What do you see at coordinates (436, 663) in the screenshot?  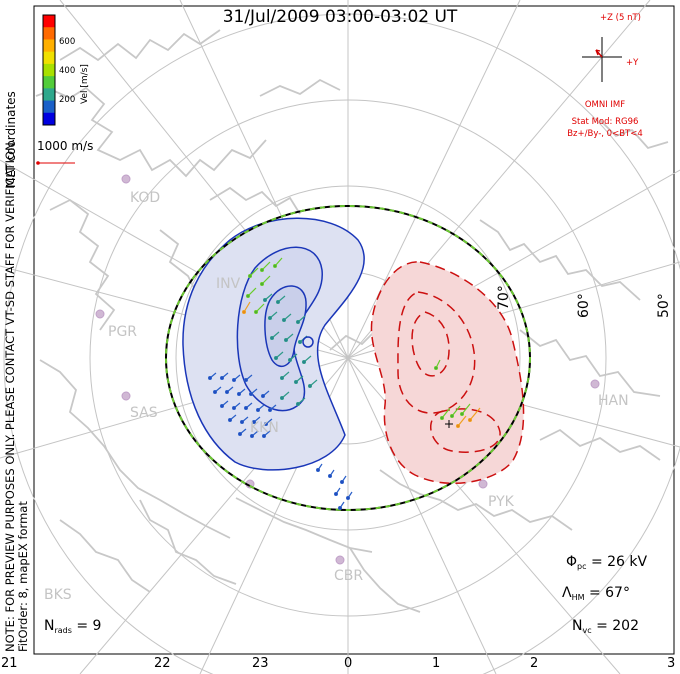 I see `mlt-tick-1: 1` at bounding box center [436, 663].